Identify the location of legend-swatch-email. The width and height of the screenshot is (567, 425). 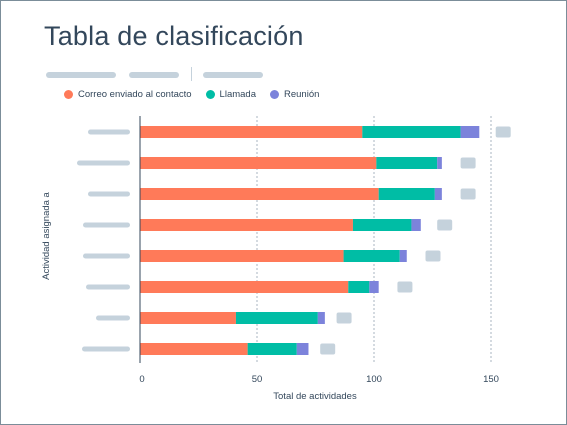
(68, 94).